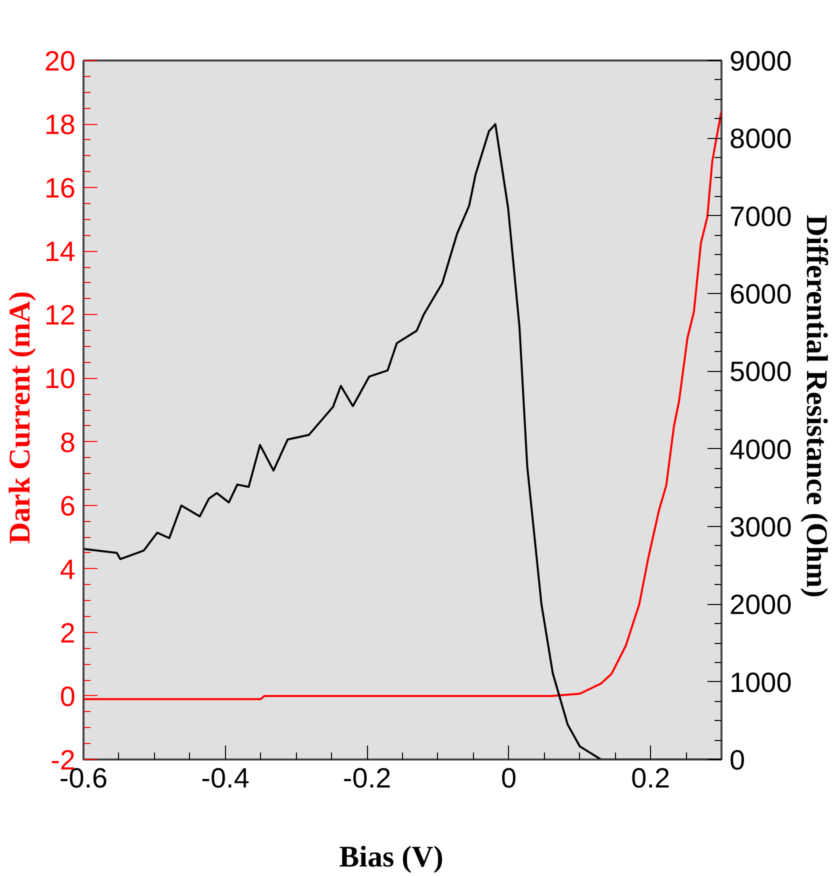  Describe the element at coordinates (816, 406) in the screenshot. I see `y2-axis-title: Differential Resistance (Ohm)` at that location.